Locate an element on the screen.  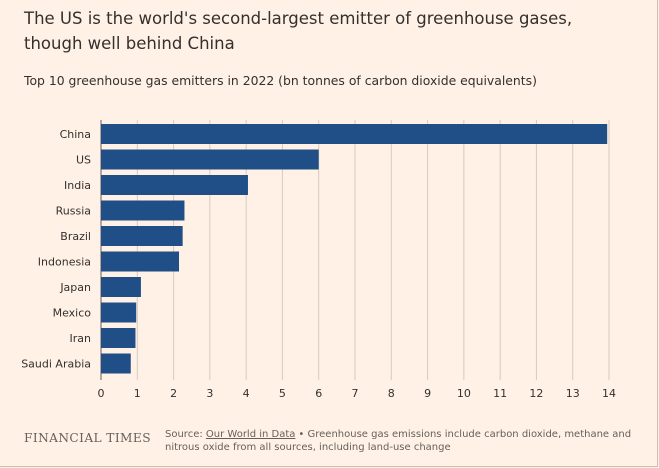
x-tick-labels: 0 1 2 3 4 5 6 7 8 9 10 11 12 13 14 is located at coordinates (357, 393).